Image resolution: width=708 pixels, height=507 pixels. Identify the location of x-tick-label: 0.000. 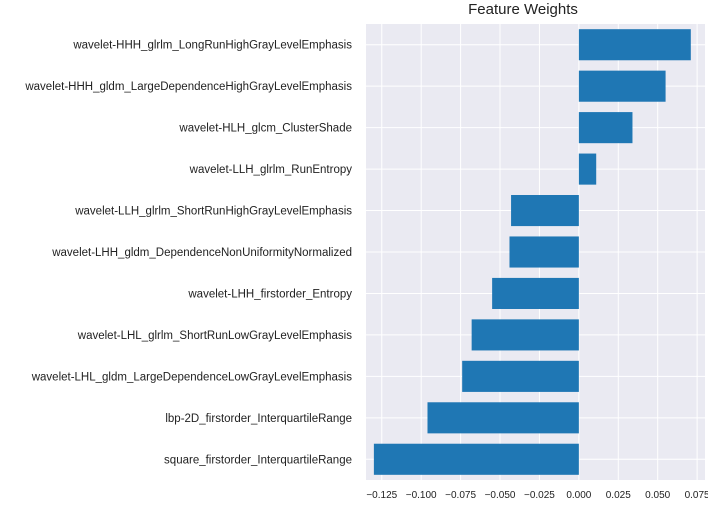
(578, 495).